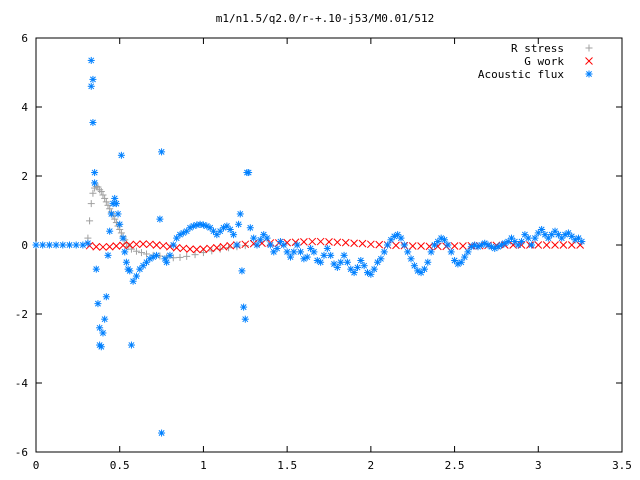 The image size is (640, 480). What do you see at coordinates (24, 107) in the screenshot?
I see `y-tick-label: 4` at bounding box center [24, 107].